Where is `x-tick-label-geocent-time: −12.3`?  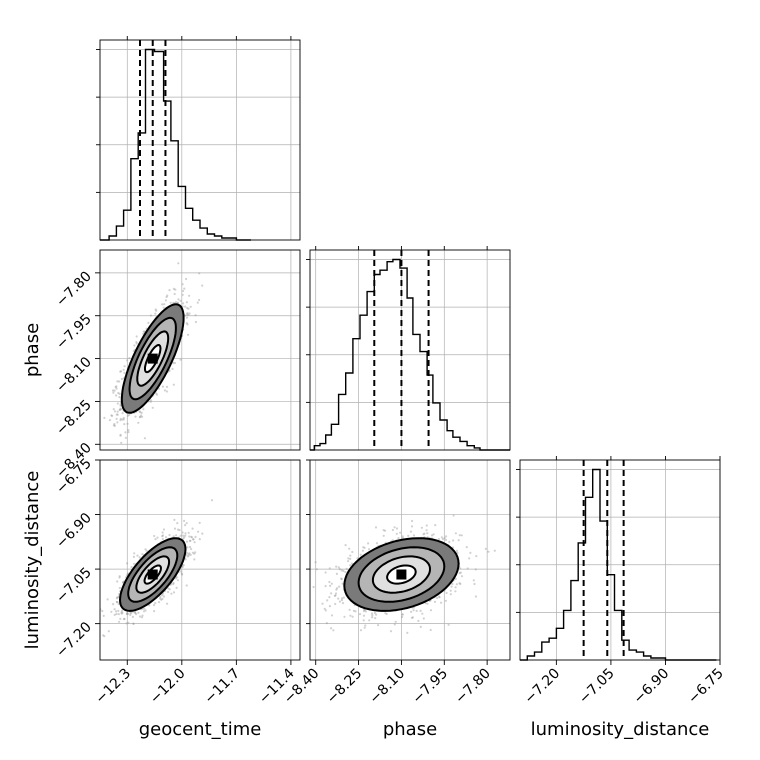
x-tick-label-geocent-time: −12.3 is located at coordinates (113, 687).